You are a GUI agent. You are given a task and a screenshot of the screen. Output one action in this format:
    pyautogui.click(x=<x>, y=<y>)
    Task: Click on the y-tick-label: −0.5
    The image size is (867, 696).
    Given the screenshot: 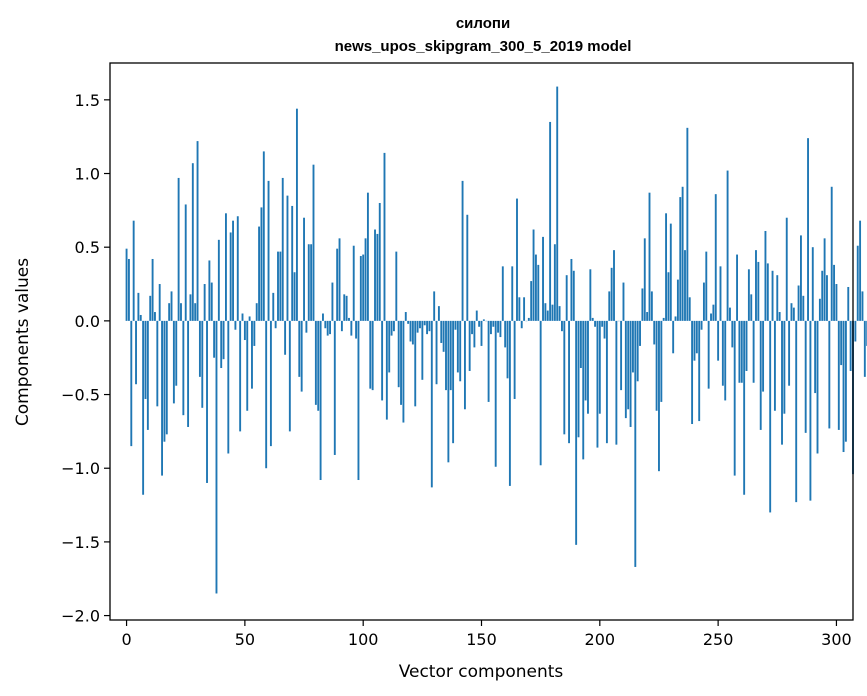 What is the action you would take?
    pyautogui.click(x=80, y=395)
    